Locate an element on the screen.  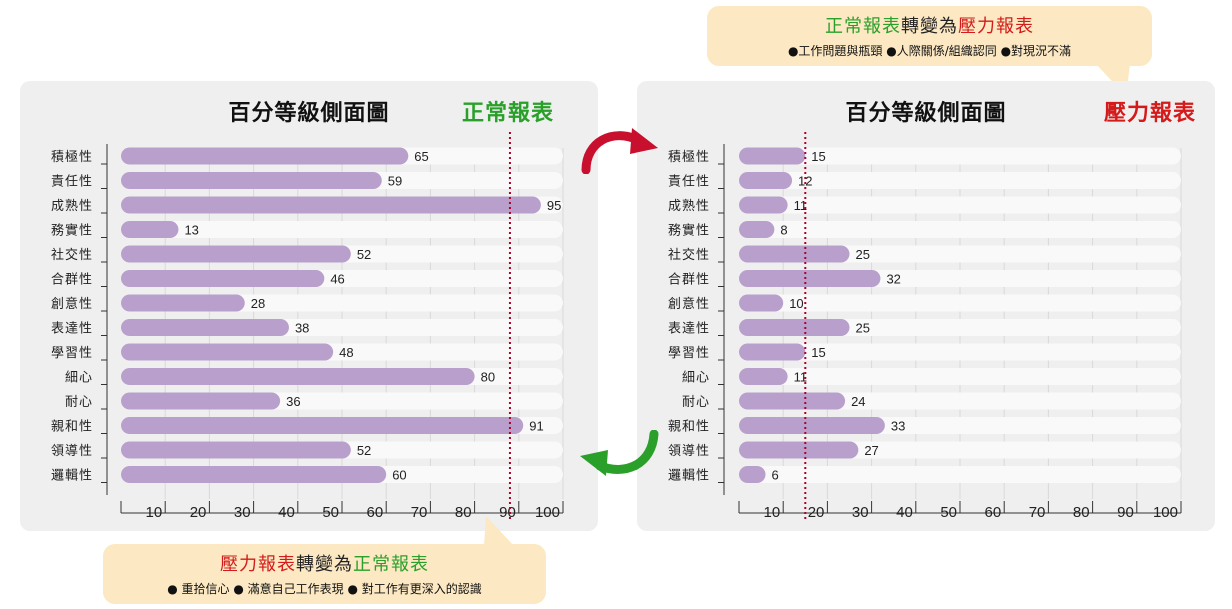
bar-value-label: 25 is located at coordinates (863, 328).